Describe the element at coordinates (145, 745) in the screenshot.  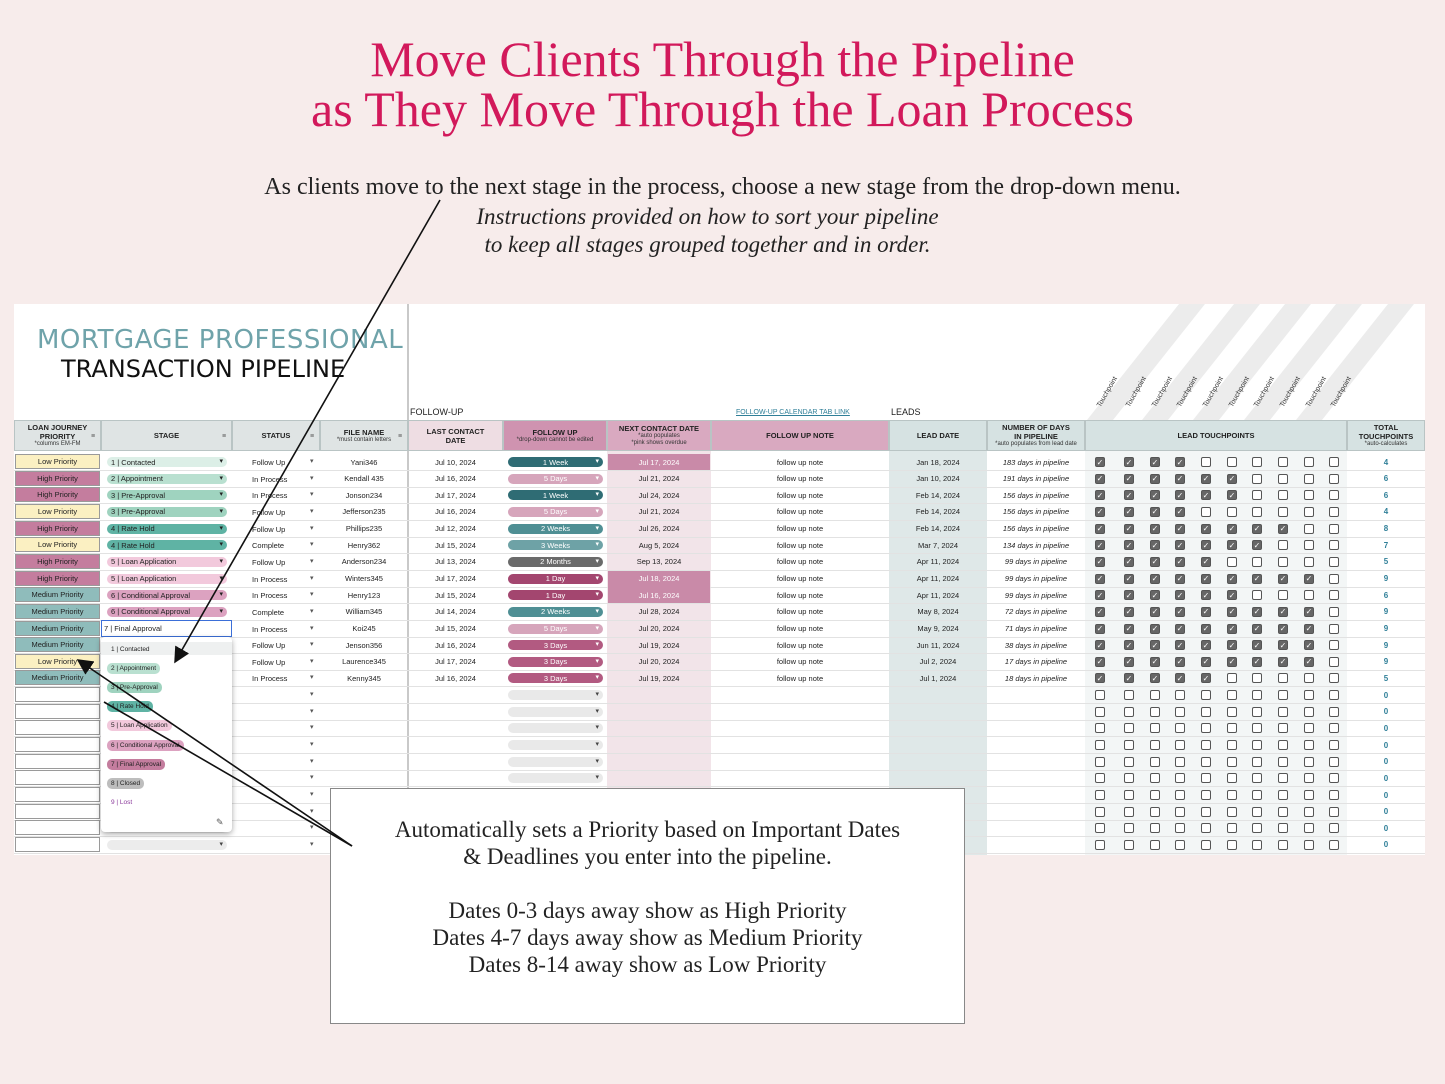
I see `dropdown-option: 6 | Conditional Approval` at that location.